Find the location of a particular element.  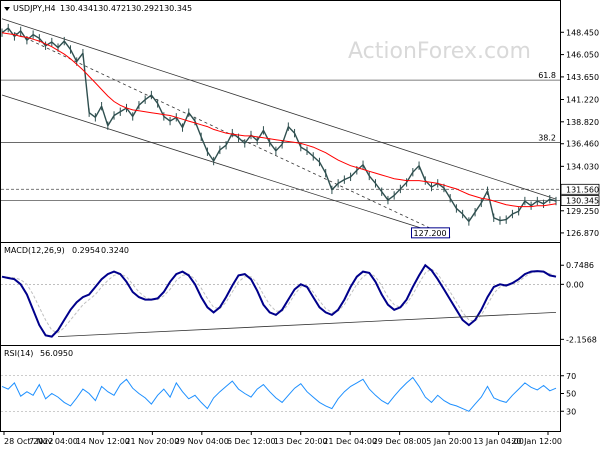

x-tick-label: 7 Nov 04:00 is located at coordinates (53, 441).